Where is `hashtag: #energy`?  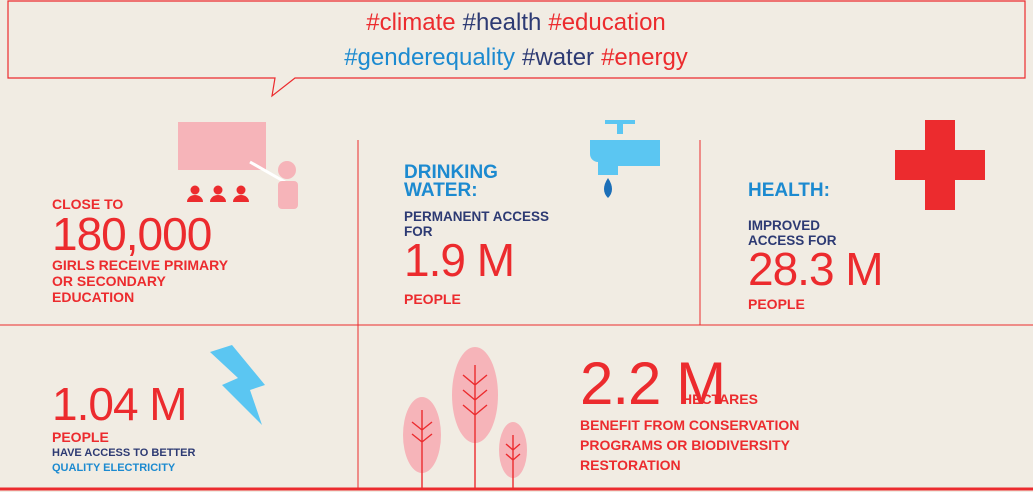 hashtag: #energy is located at coordinates (644, 57).